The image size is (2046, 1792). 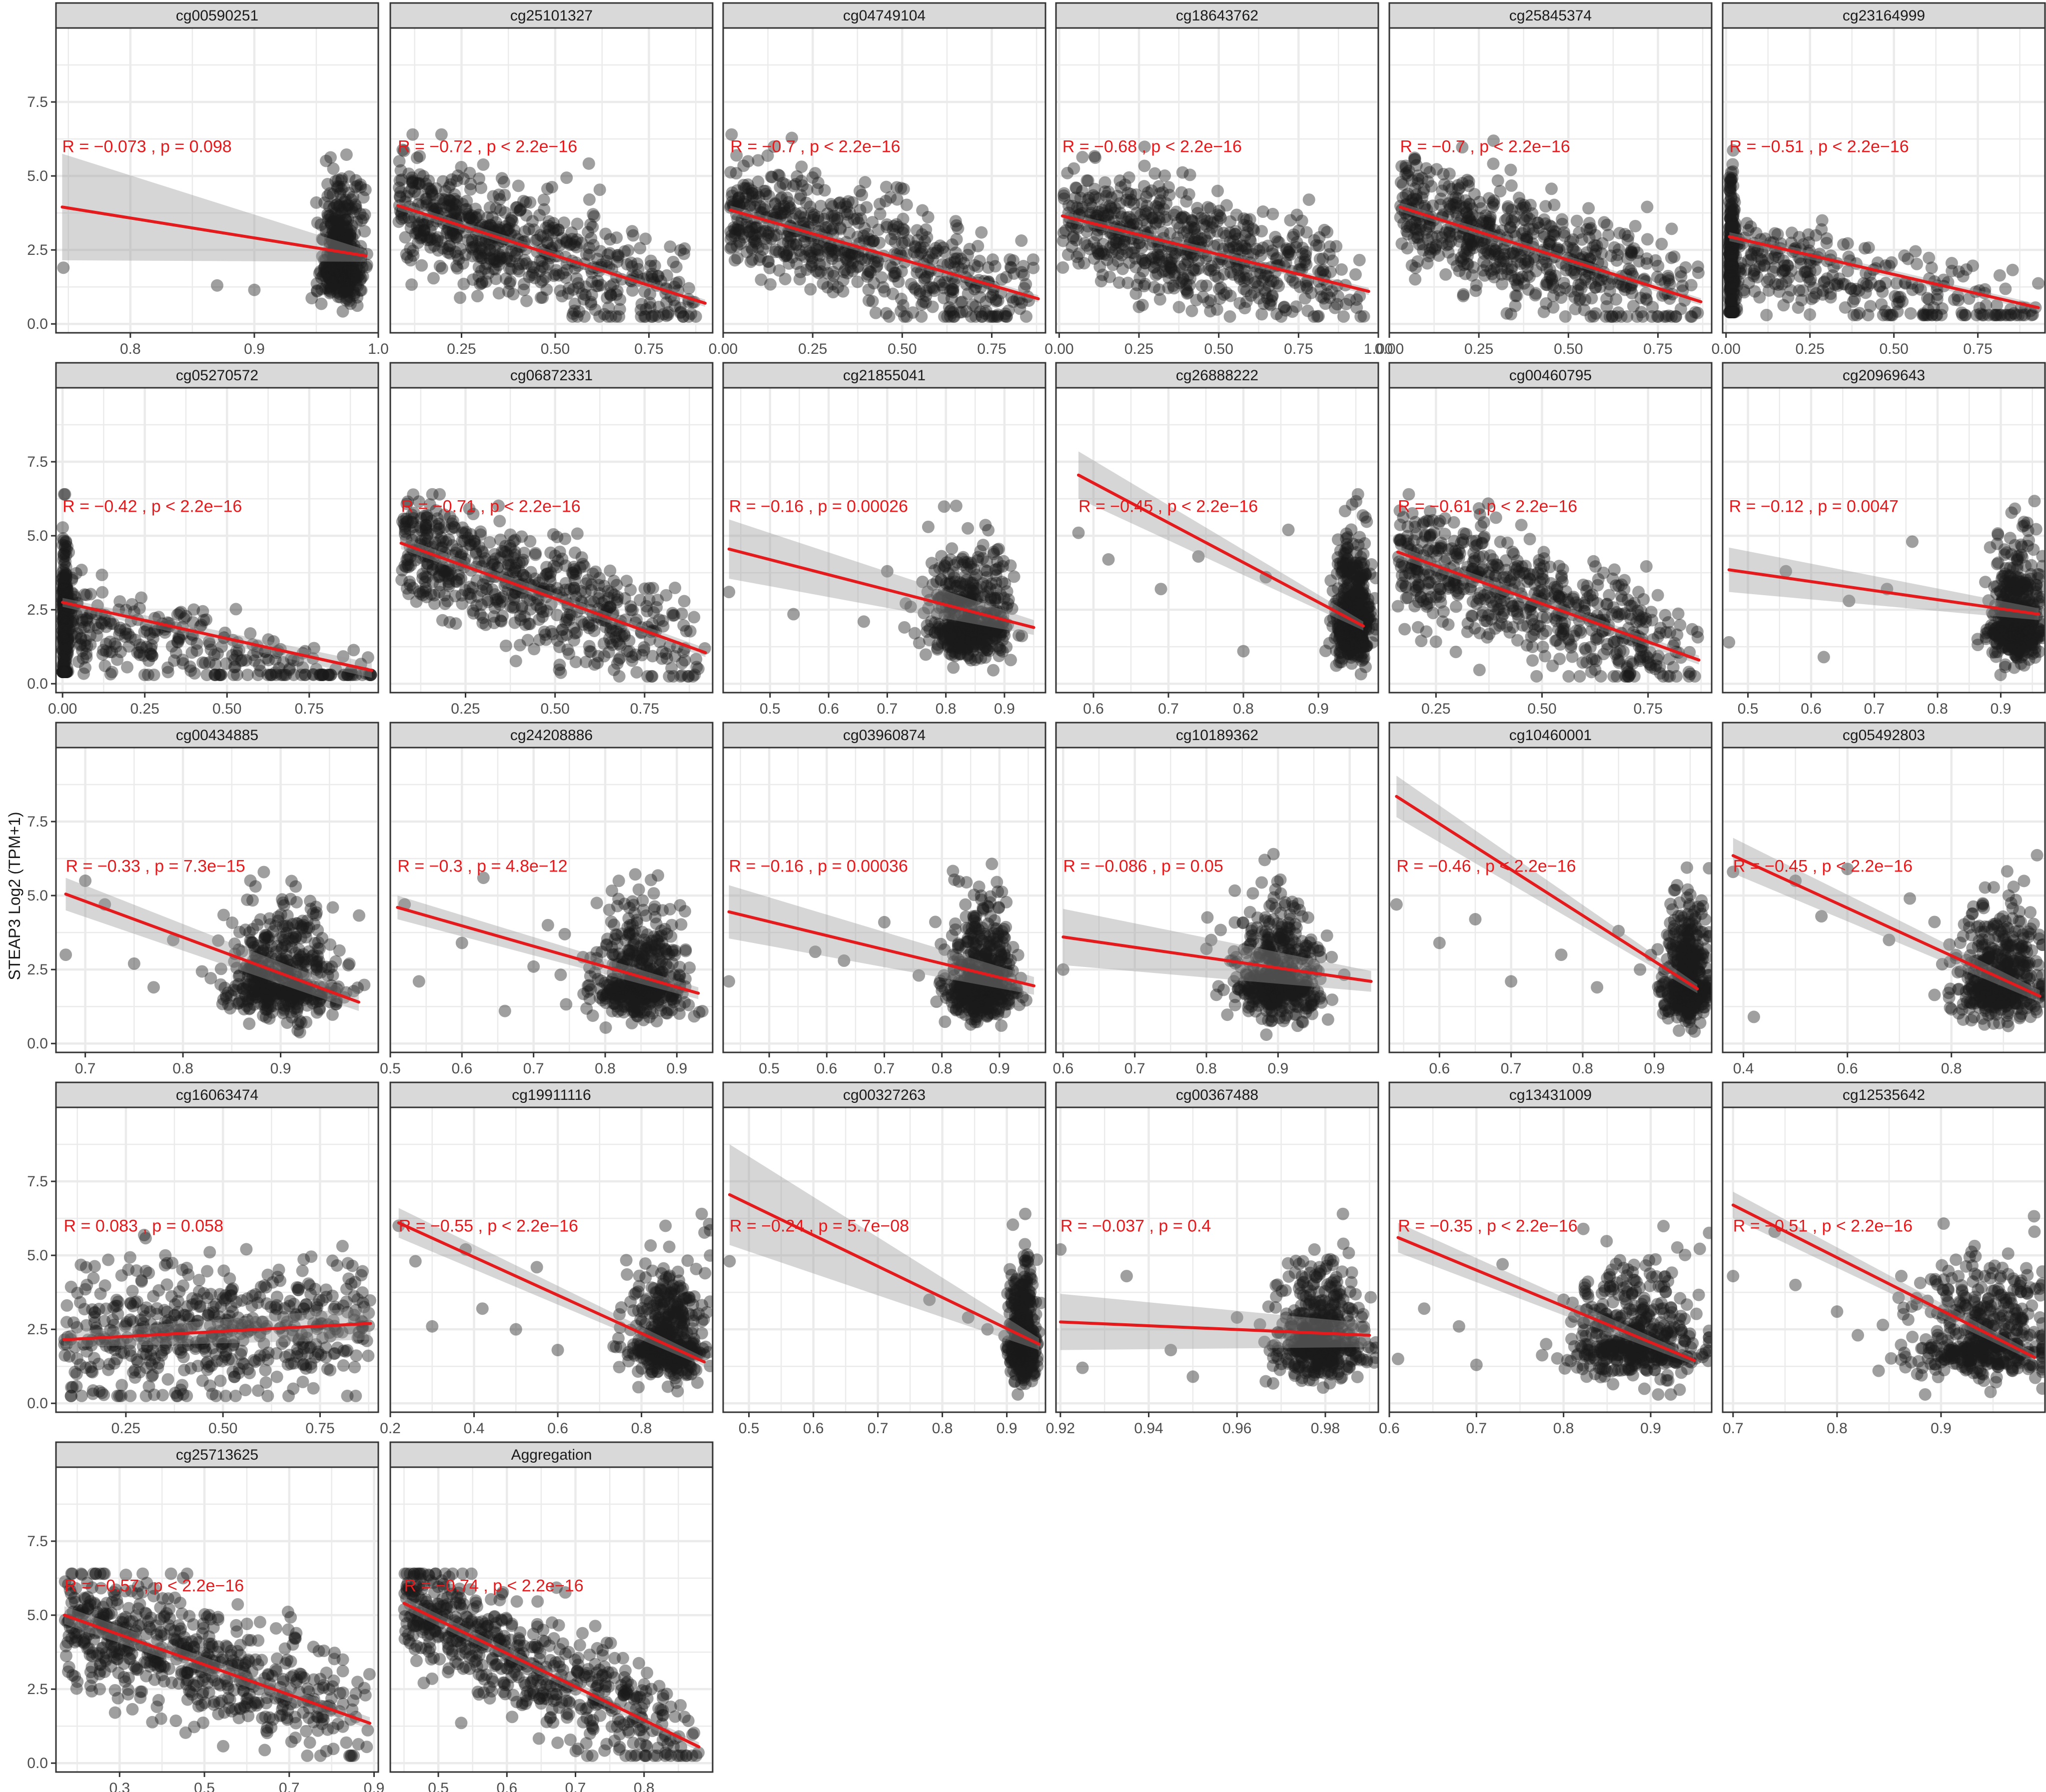 What do you see at coordinates (884, 376) in the screenshot?
I see `facet-title: cg21855041` at bounding box center [884, 376].